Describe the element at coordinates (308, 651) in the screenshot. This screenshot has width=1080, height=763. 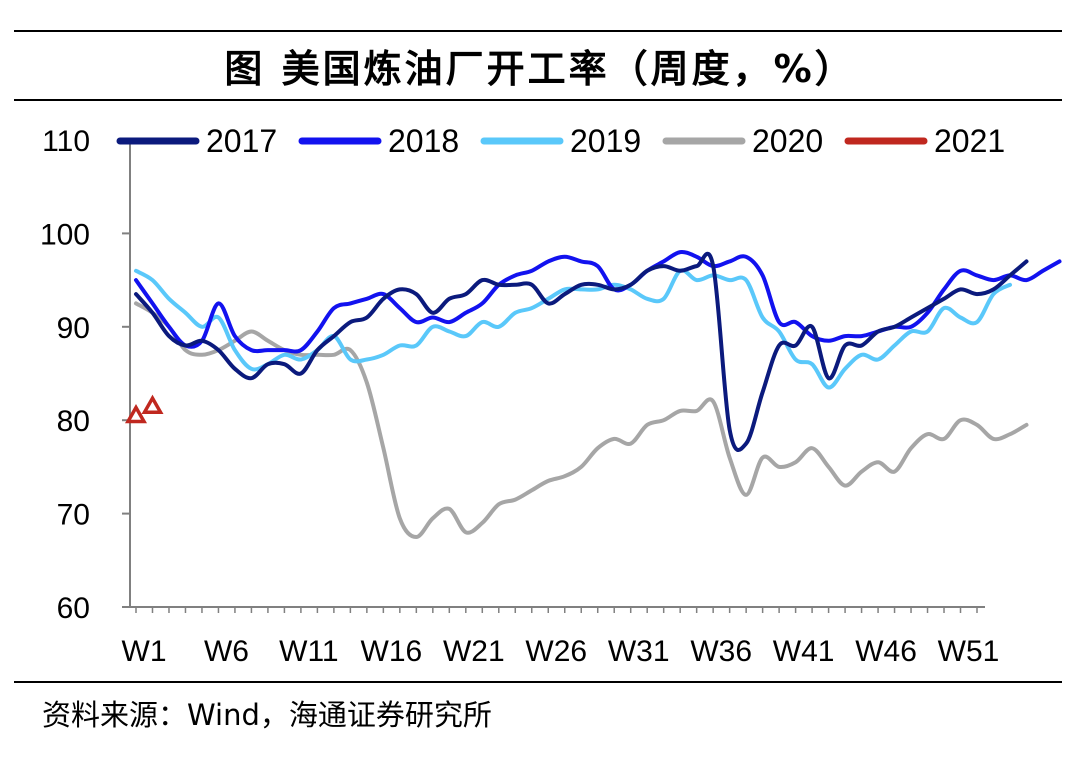
I see `x-tick-label: W11` at that location.